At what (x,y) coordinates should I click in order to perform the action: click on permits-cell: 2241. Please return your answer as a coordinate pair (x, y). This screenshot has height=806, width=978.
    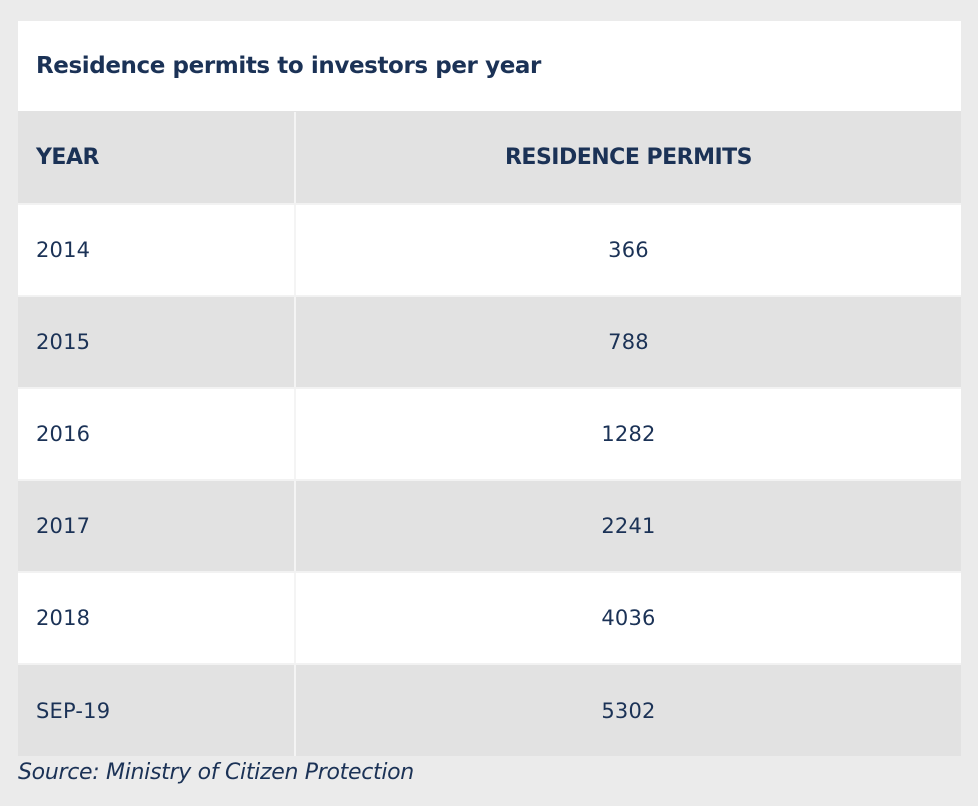
    Looking at the image, I should click on (628, 526).